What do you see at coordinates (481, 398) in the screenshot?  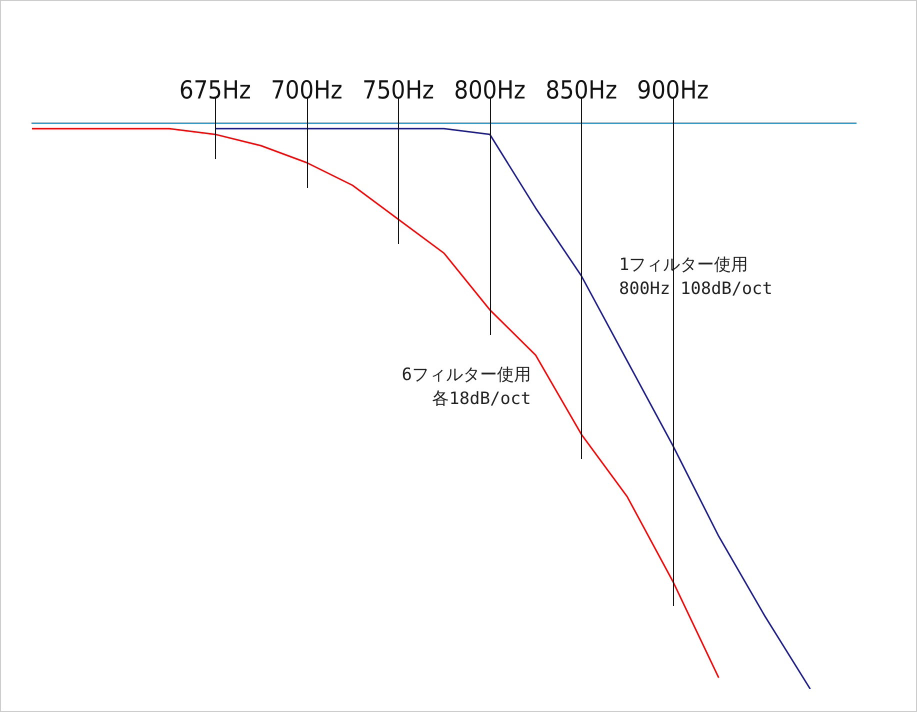 I see `annotation: 各18dB/oct` at bounding box center [481, 398].